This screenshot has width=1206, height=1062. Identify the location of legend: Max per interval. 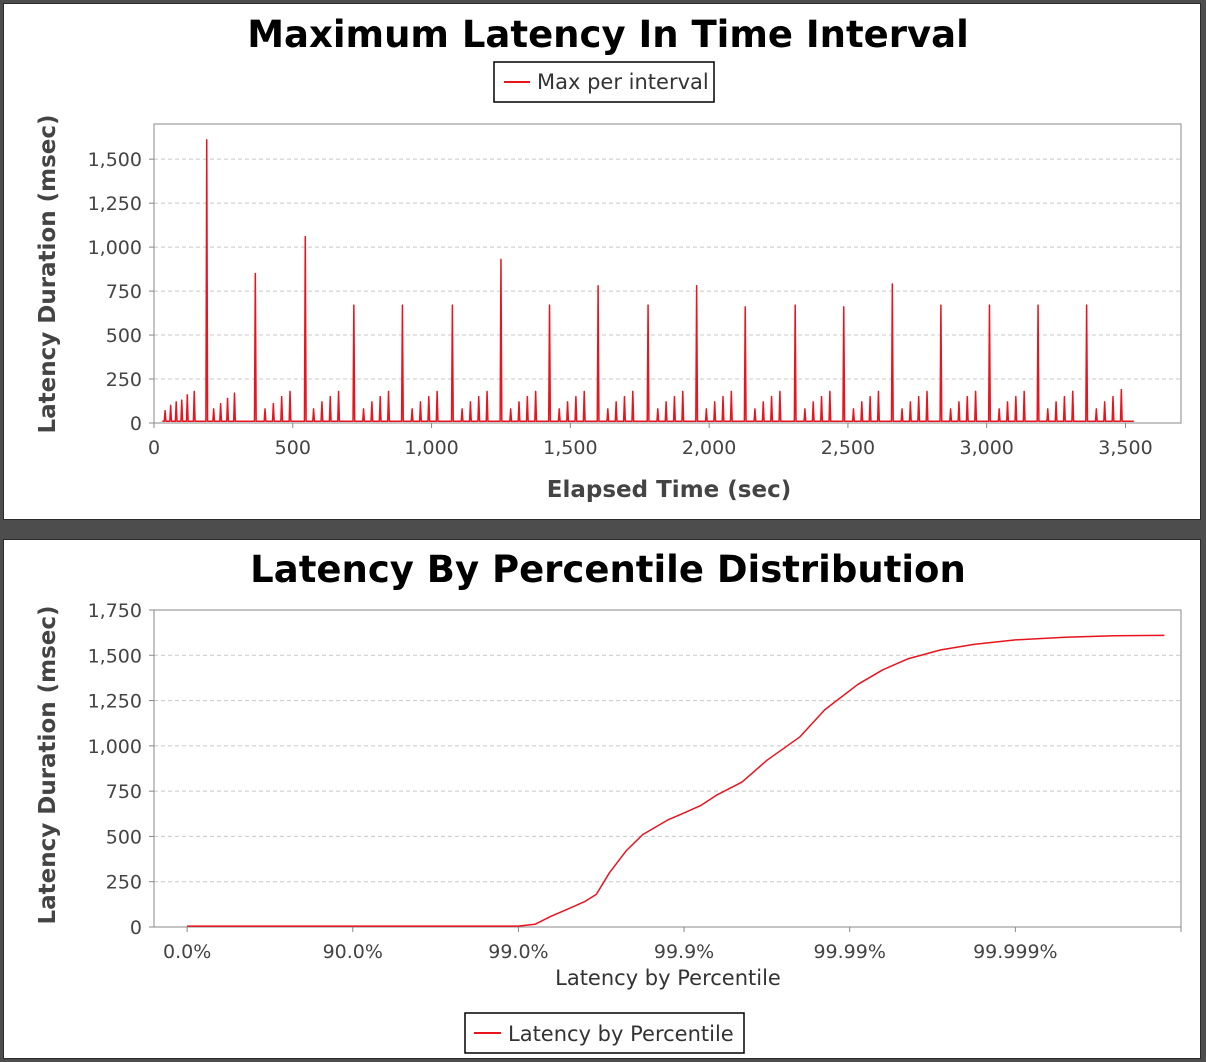
(604, 82).